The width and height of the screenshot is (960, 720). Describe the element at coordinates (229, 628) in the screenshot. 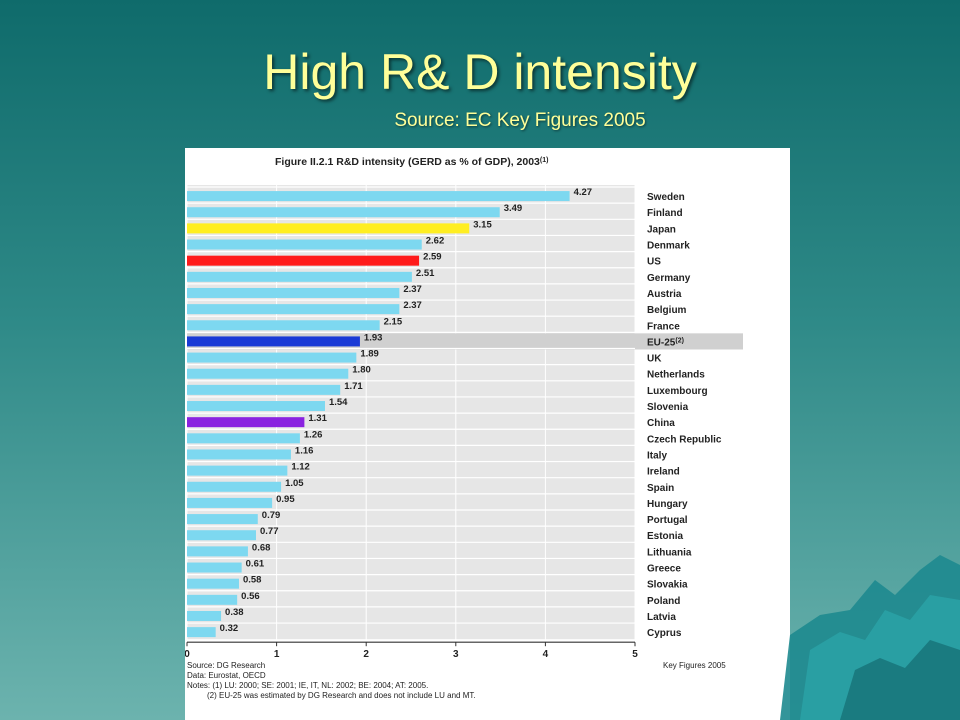

I see `data-label: 0.32` at that location.